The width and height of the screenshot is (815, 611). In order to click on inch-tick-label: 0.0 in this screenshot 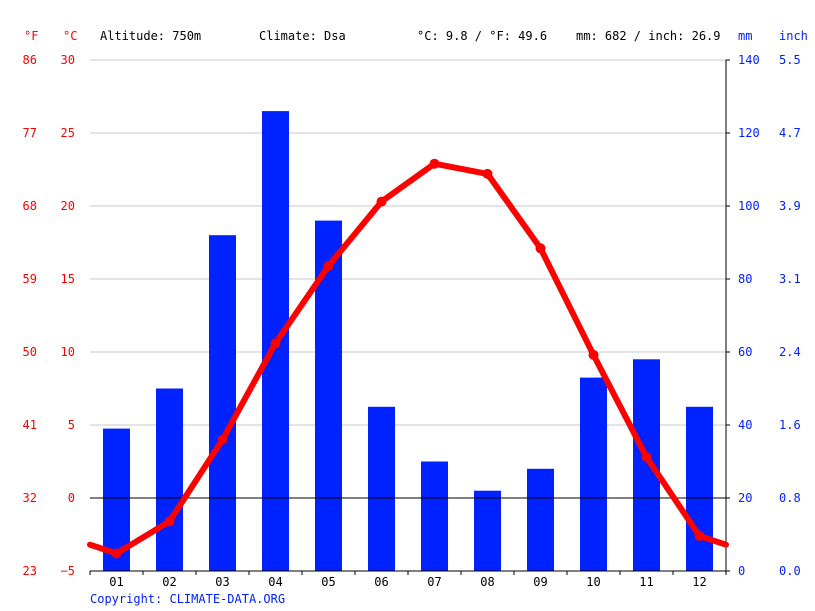, I will do `click(790, 571)`.